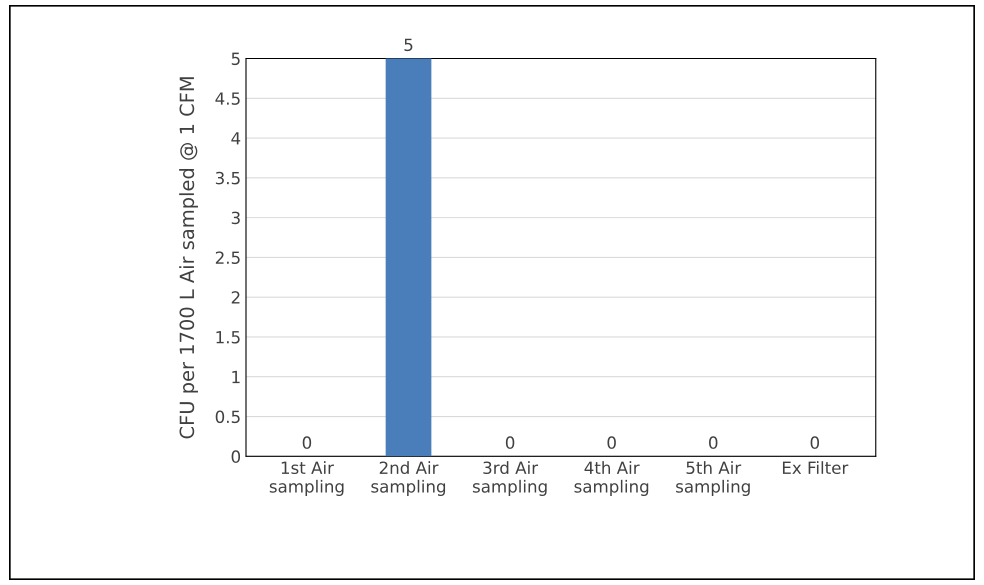 This screenshot has height=585, width=984. Describe the element at coordinates (713, 478) in the screenshot. I see `x-tick-label: 5th Air sampling` at that location.